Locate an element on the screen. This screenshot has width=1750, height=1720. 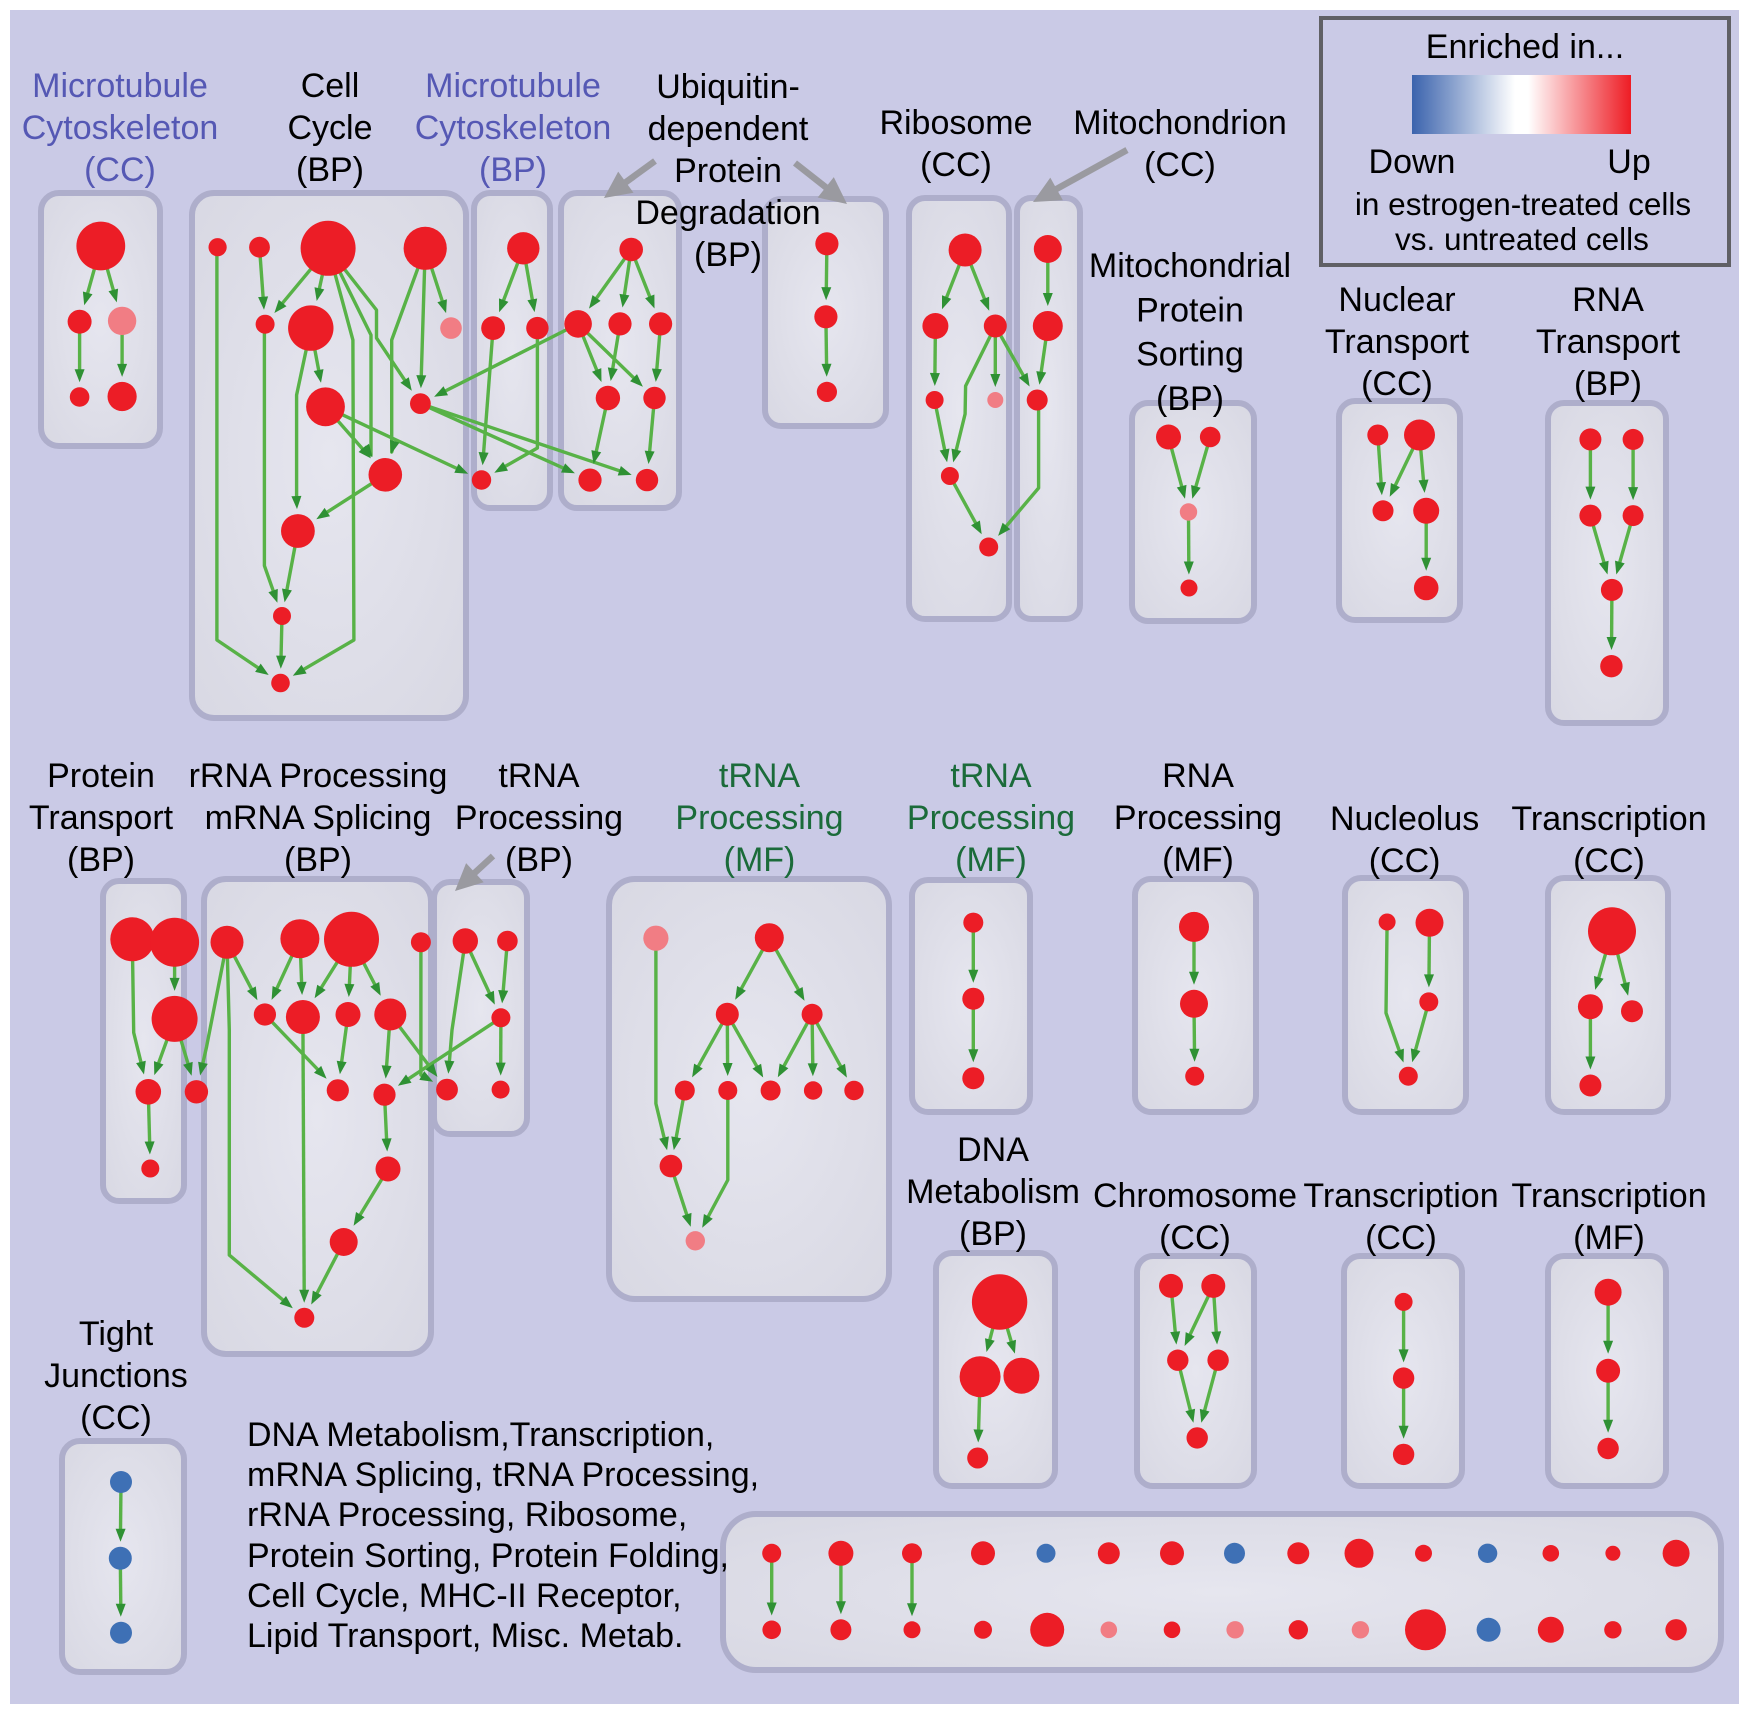
svg-text: Sorting is located at coordinates (1190, 355).